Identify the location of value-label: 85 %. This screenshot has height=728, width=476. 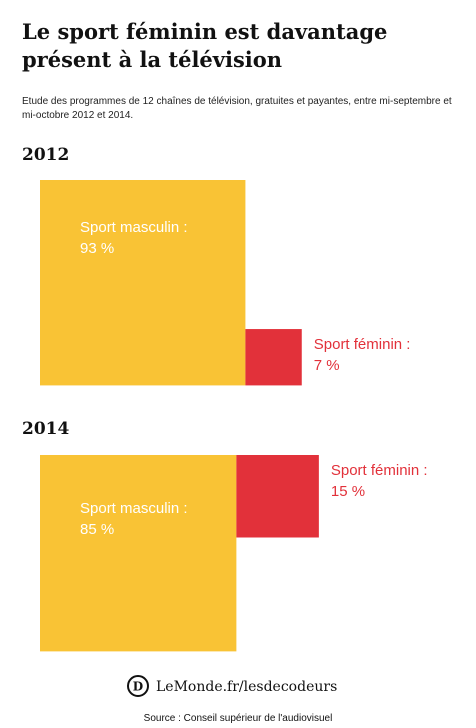
(97, 529).